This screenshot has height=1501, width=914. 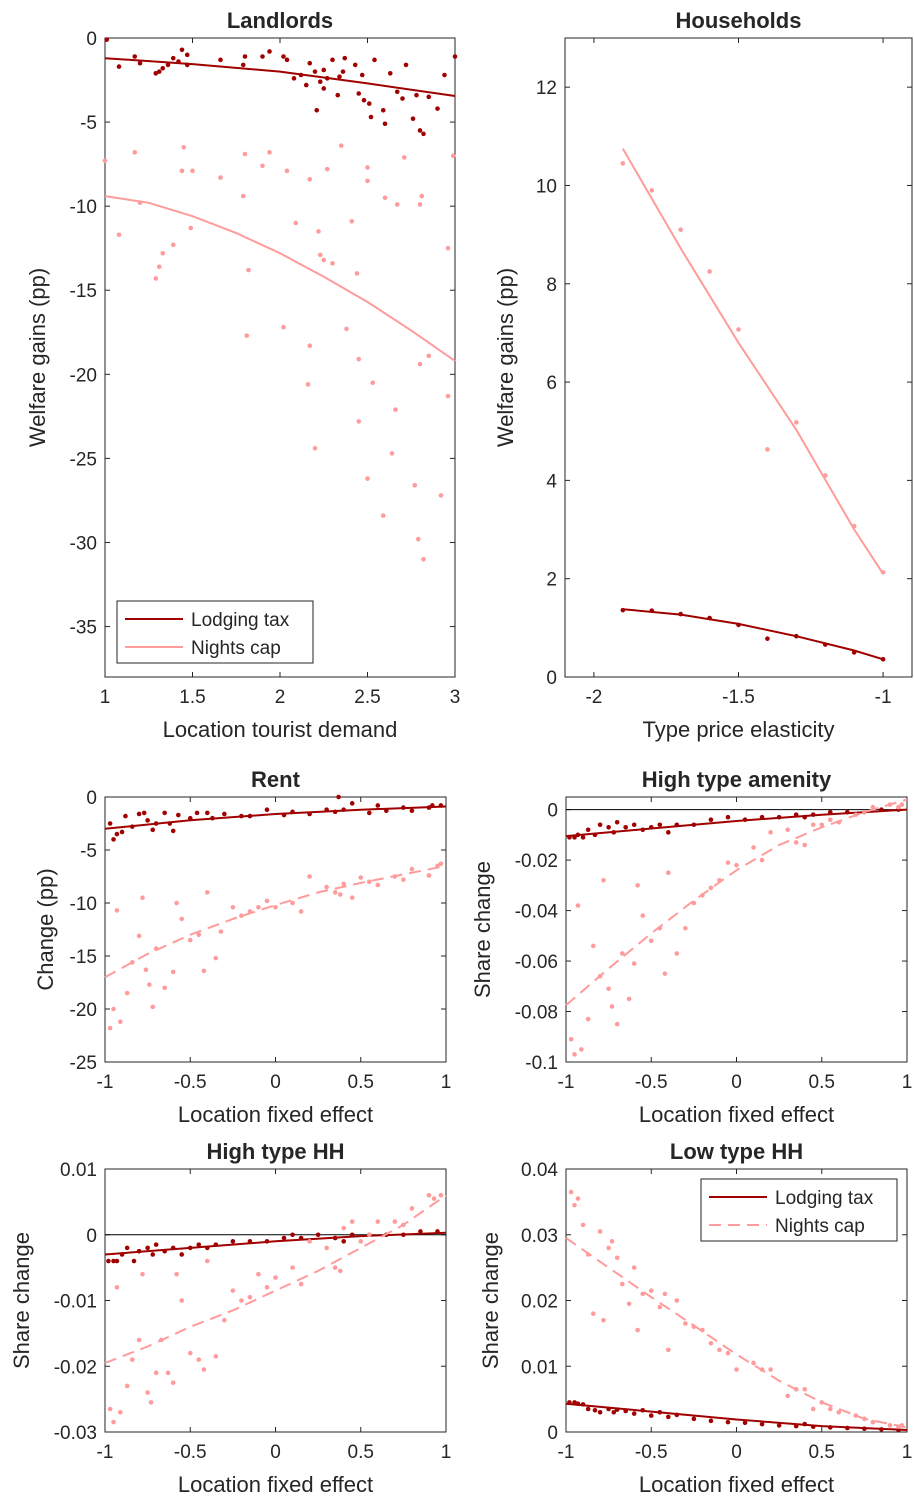 I want to click on y-tick-label: 0.01, so click(x=539, y=1367).